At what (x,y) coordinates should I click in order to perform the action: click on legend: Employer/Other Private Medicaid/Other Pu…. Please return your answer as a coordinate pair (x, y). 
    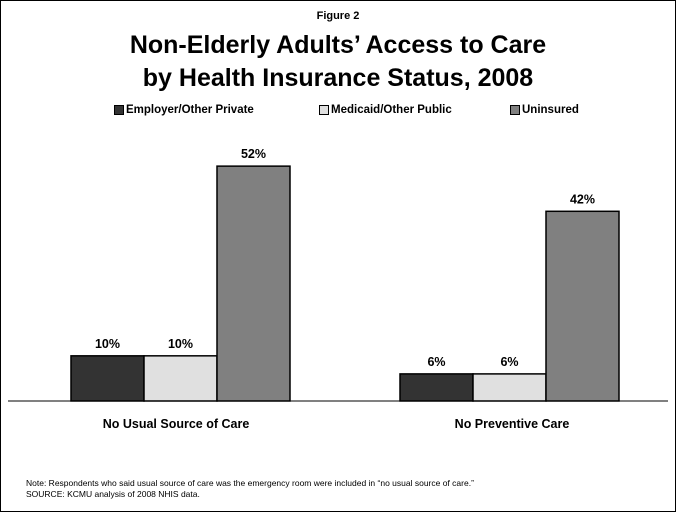
    Looking at the image, I should click on (338, 112).